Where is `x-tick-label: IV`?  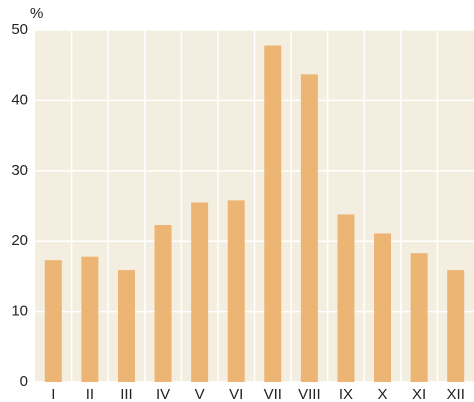
x-tick-label: IV is located at coordinates (163, 394).